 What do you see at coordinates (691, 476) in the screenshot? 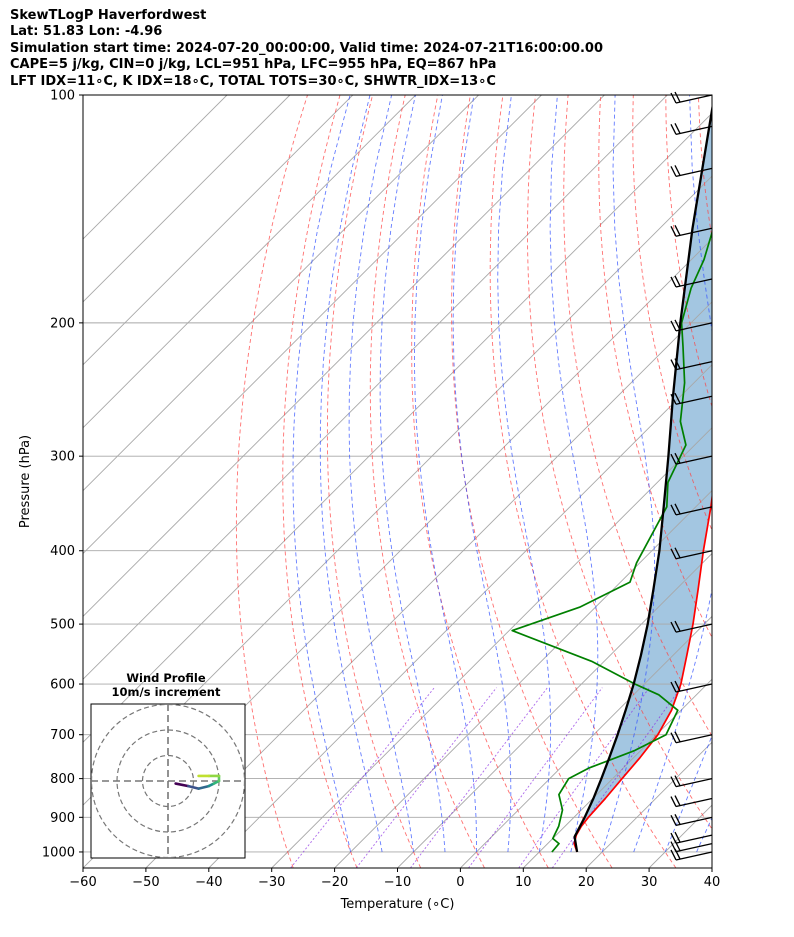
I see `wind-barbs` at bounding box center [691, 476].